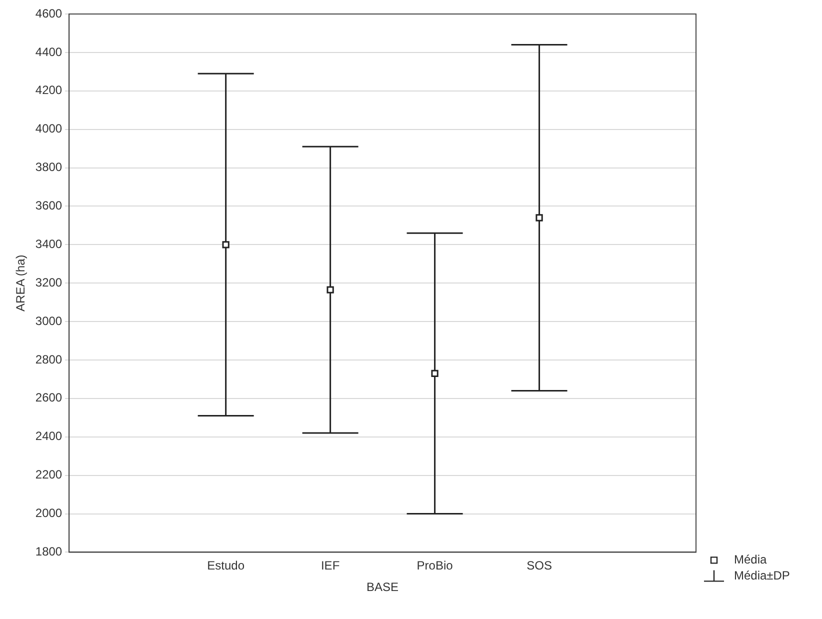 The width and height of the screenshot is (822, 619). Describe the element at coordinates (435, 565) in the screenshot. I see `x-tick-label: ProBio` at that location.